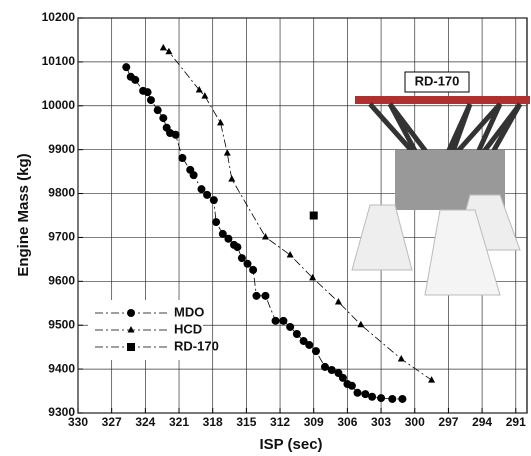  What do you see at coordinates (145, 422) in the screenshot?
I see `x-tick-label: 324` at bounding box center [145, 422].